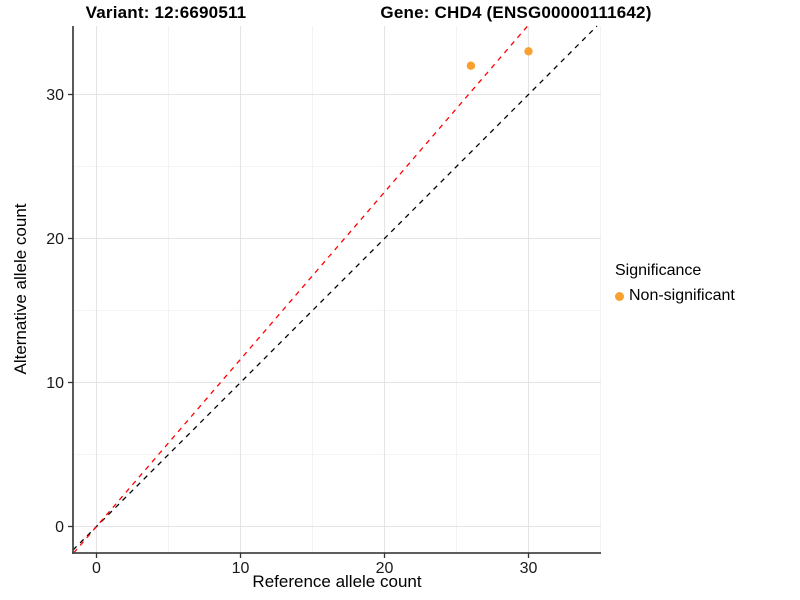 The image size is (800, 600). What do you see at coordinates (241, 568) in the screenshot?
I see `x-tick-label: 10` at bounding box center [241, 568].